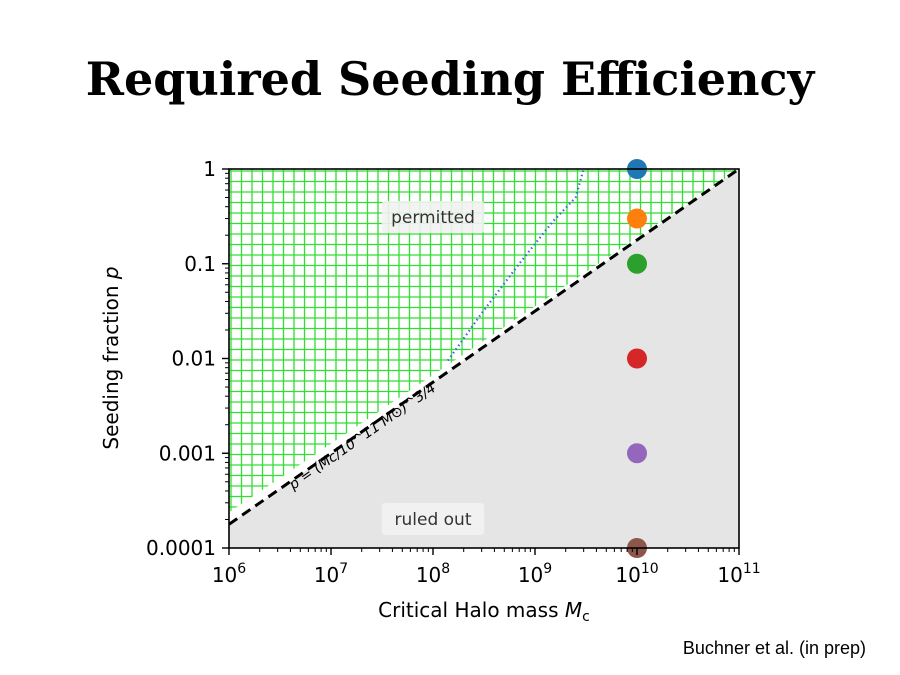 This screenshot has width=900, height=675. What do you see at coordinates (433, 368) in the screenshot?
I see `region-labels: permitted ruled out` at bounding box center [433, 368].